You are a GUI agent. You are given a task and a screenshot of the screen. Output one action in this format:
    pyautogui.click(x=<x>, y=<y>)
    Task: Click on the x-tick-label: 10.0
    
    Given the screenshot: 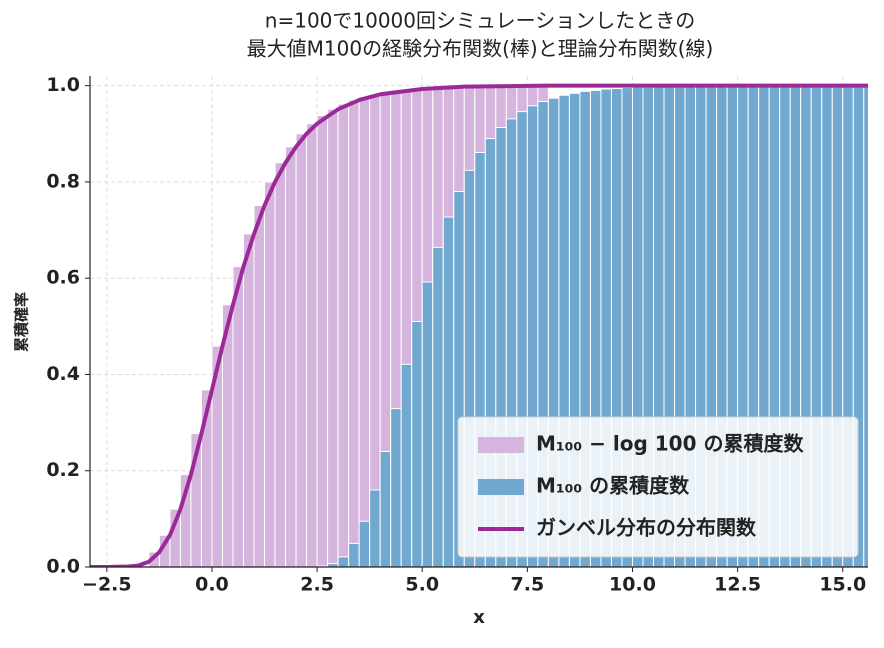 What is the action you would take?
    pyautogui.click(x=632, y=585)
    